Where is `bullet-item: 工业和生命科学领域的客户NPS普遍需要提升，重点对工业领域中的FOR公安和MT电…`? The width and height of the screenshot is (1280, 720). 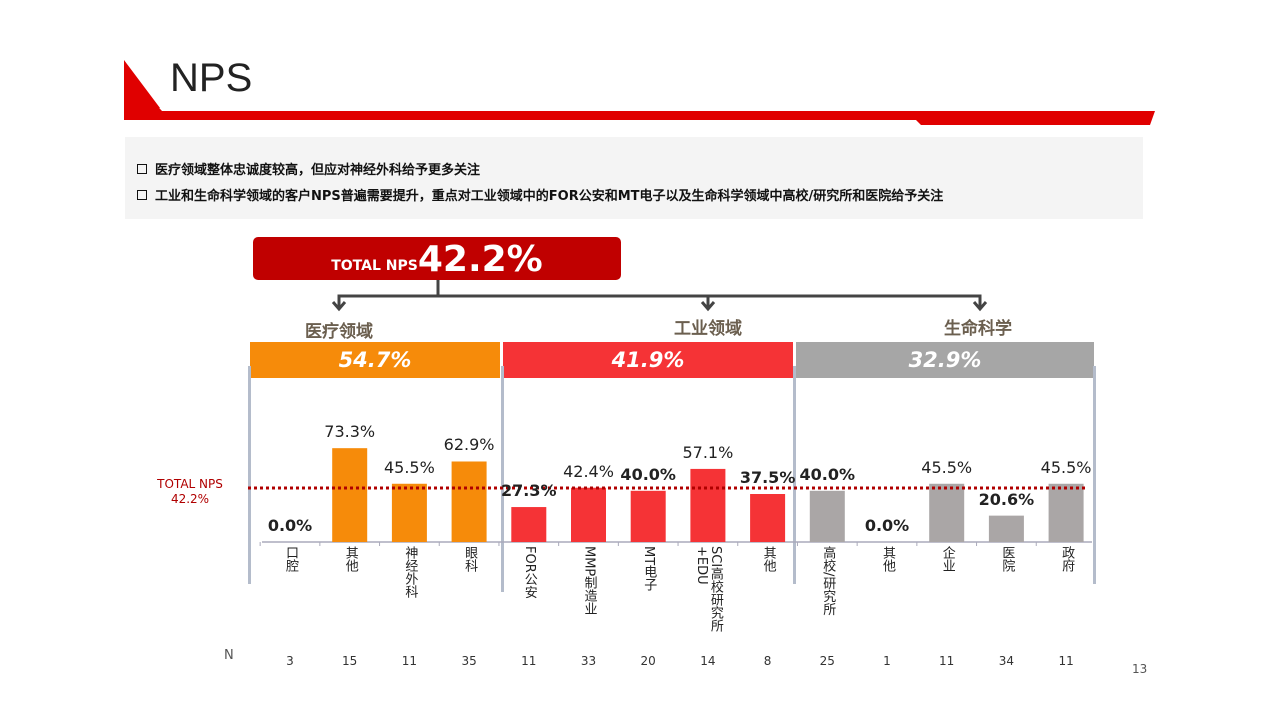 bullet-item: 工业和生命科学领域的客户NPS普遍需要提升，重点对工业领域中的FOR公安和MT电… is located at coordinates (540, 194).